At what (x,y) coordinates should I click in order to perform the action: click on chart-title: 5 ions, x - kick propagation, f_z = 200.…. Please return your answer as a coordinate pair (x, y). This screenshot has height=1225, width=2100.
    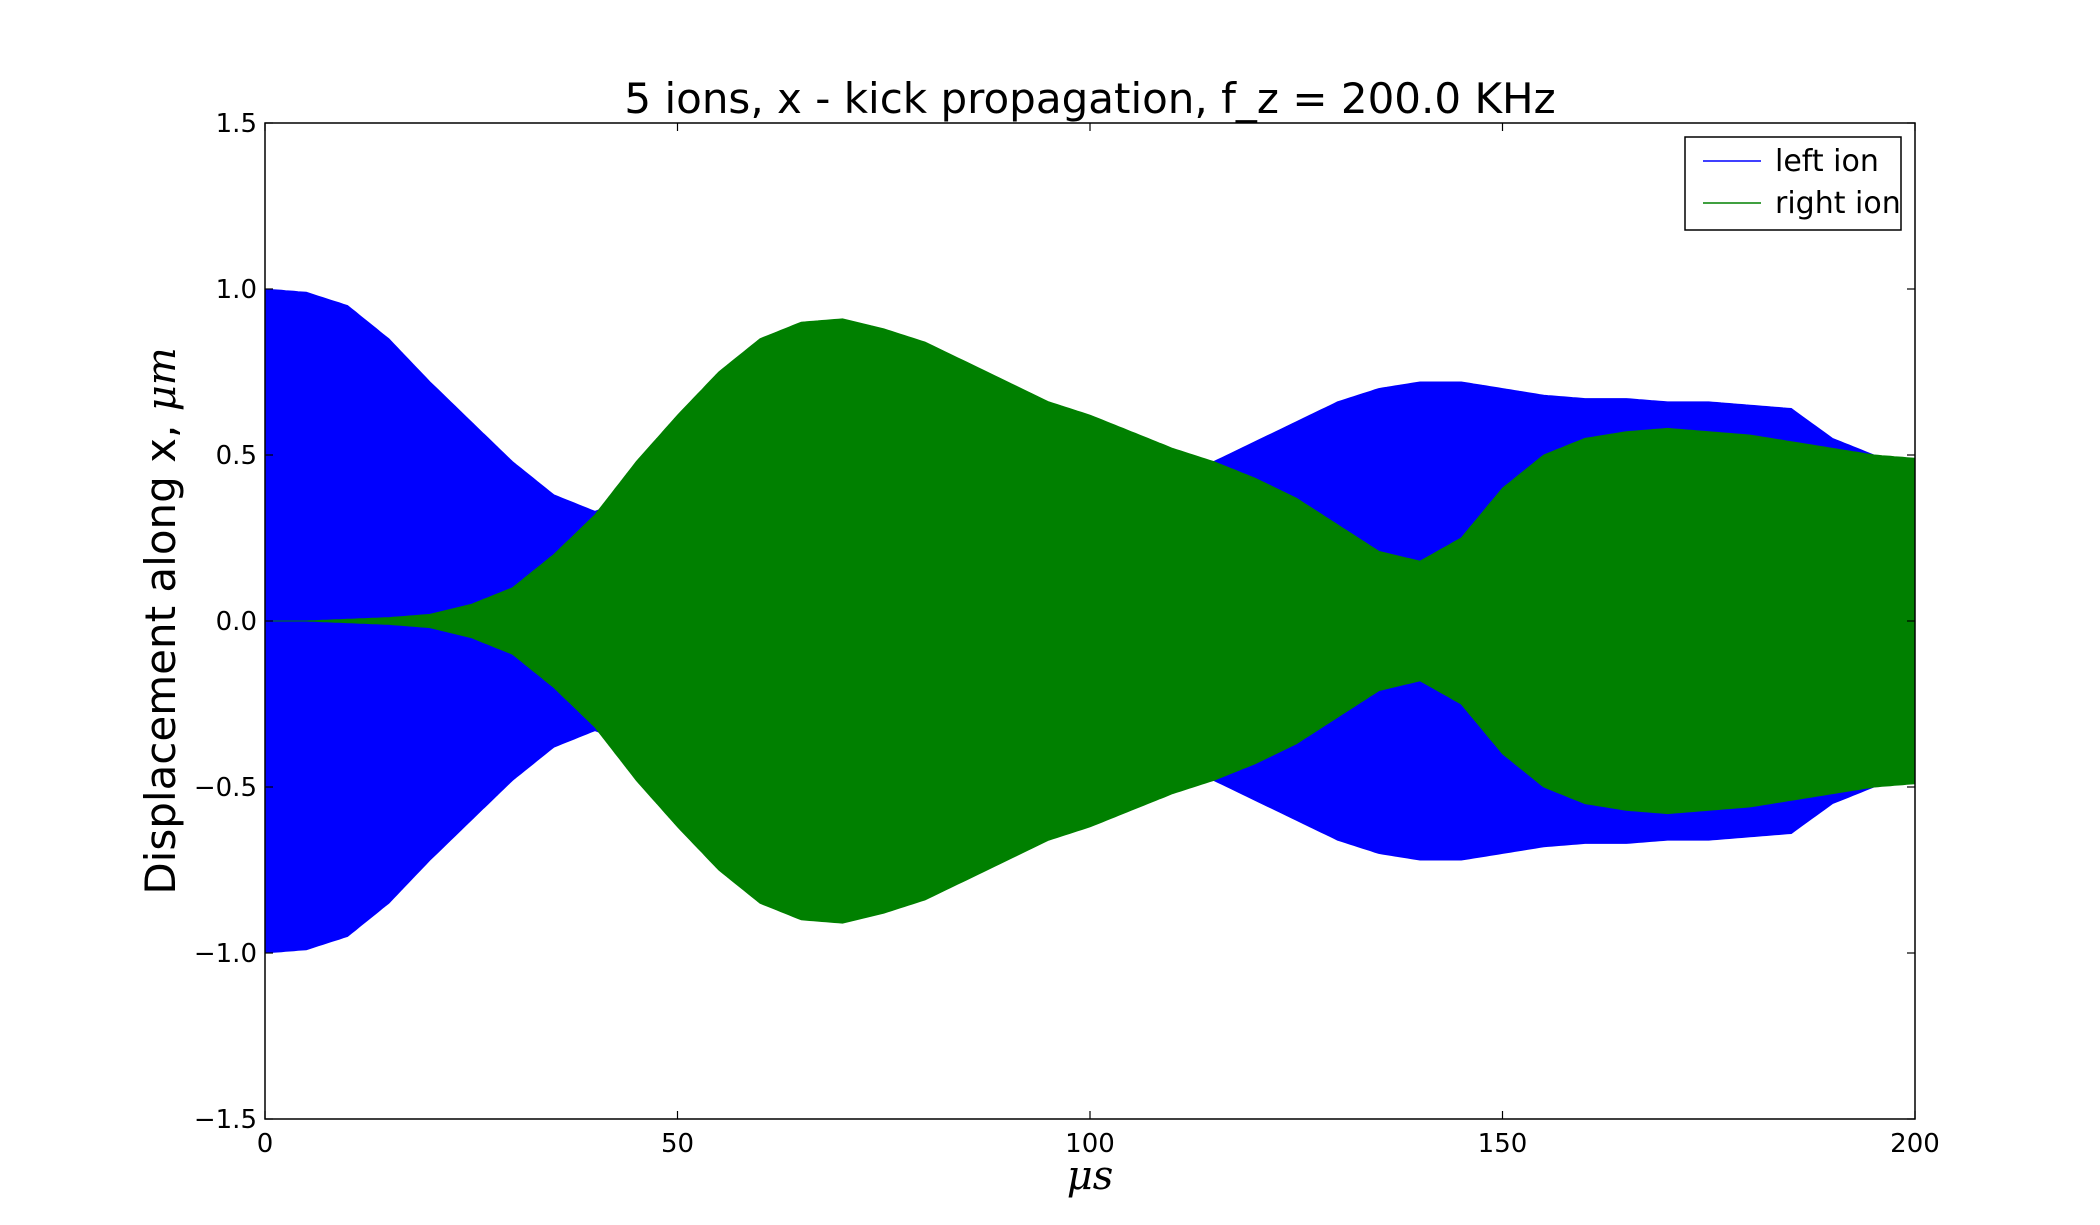
    Looking at the image, I should click on (1089, 98).